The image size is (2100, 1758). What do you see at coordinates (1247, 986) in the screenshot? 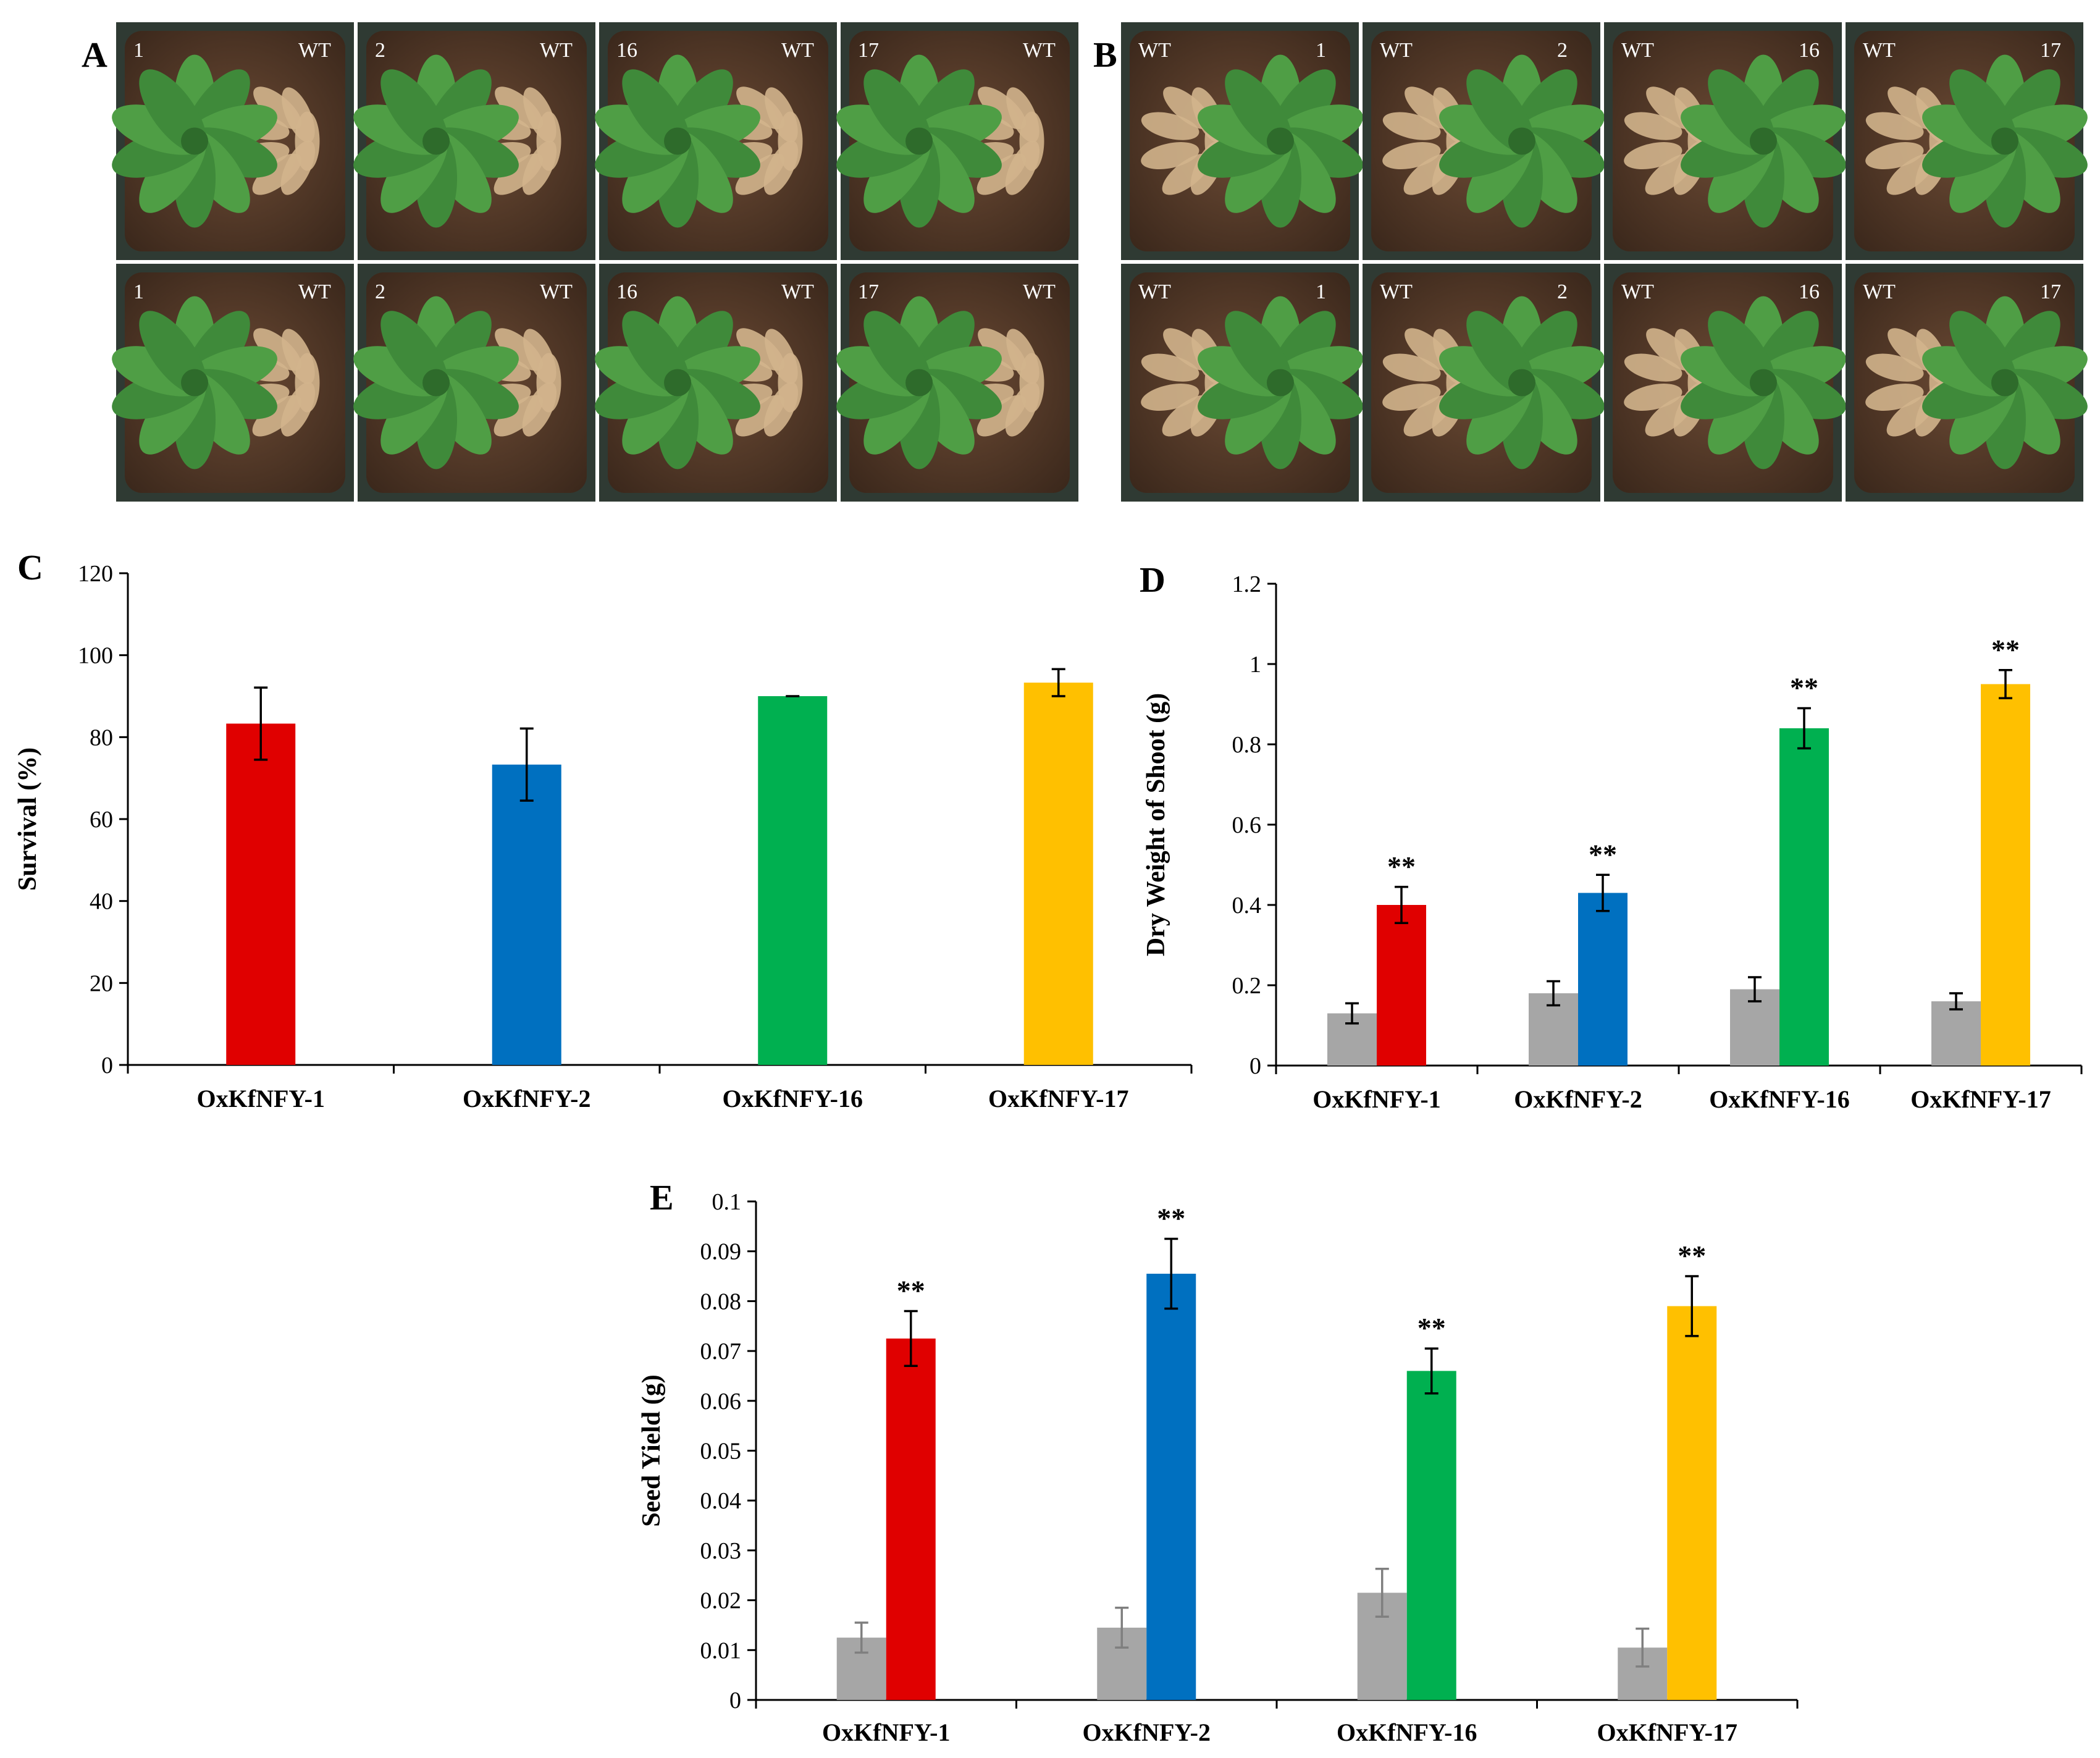
I see `y-tick-label: 0.2` at bounding box center [1247, 986].